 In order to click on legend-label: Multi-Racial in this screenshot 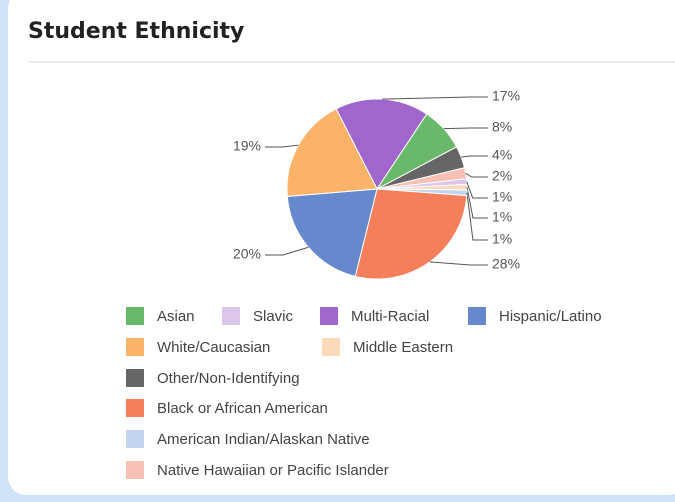, I will do `click(390, 316)`.